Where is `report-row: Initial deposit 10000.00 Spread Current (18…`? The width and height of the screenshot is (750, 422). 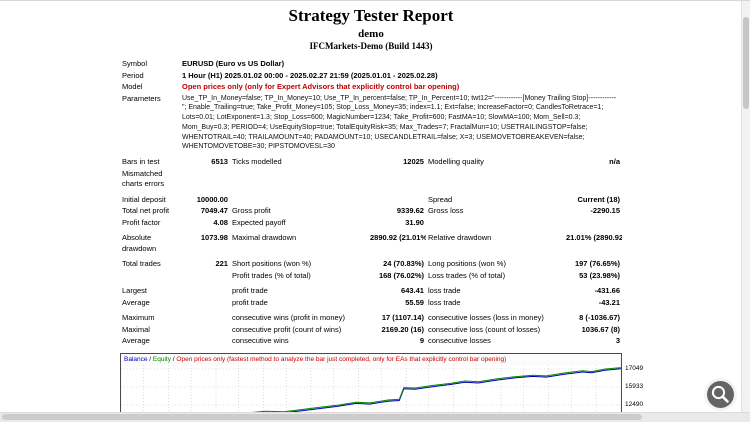
report-row: Initial deposit 10000.00 Spread Current (18… is located at coordinates (371, 201).